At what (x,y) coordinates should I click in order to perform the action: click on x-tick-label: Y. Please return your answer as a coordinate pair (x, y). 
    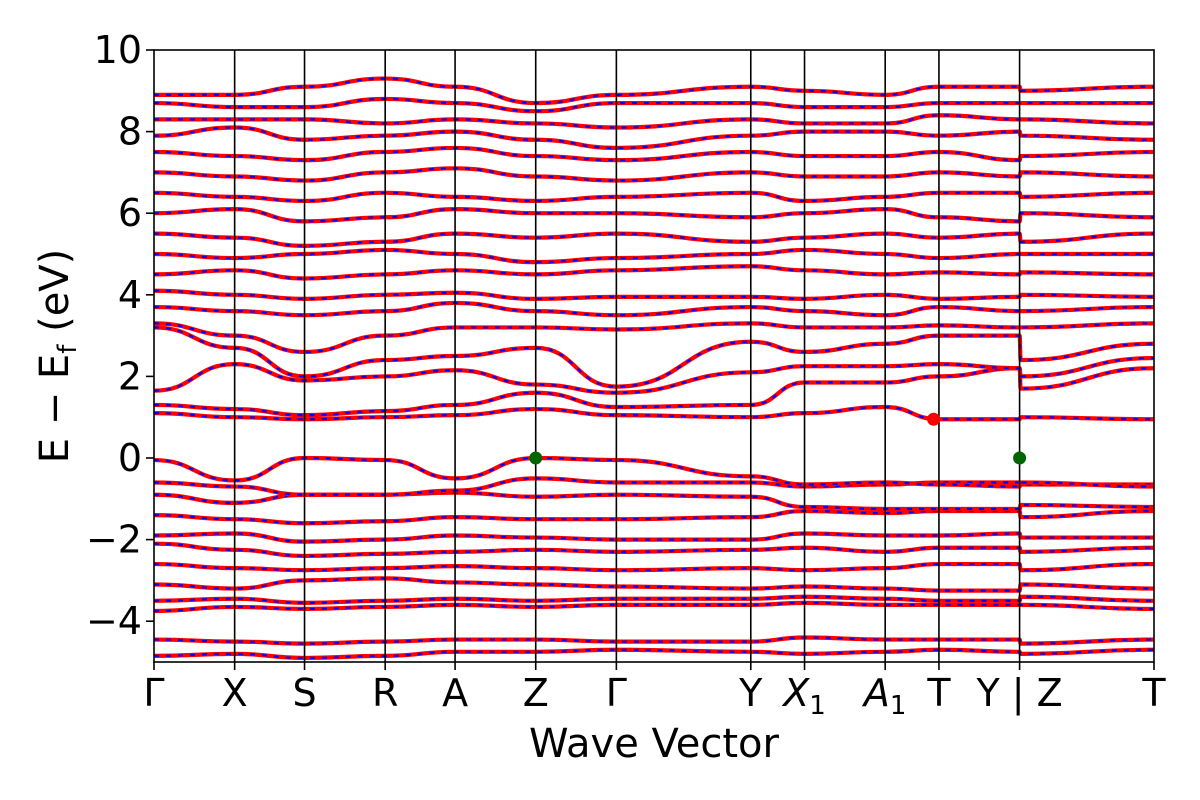
    Looking at the image, I should click on (750, 693).